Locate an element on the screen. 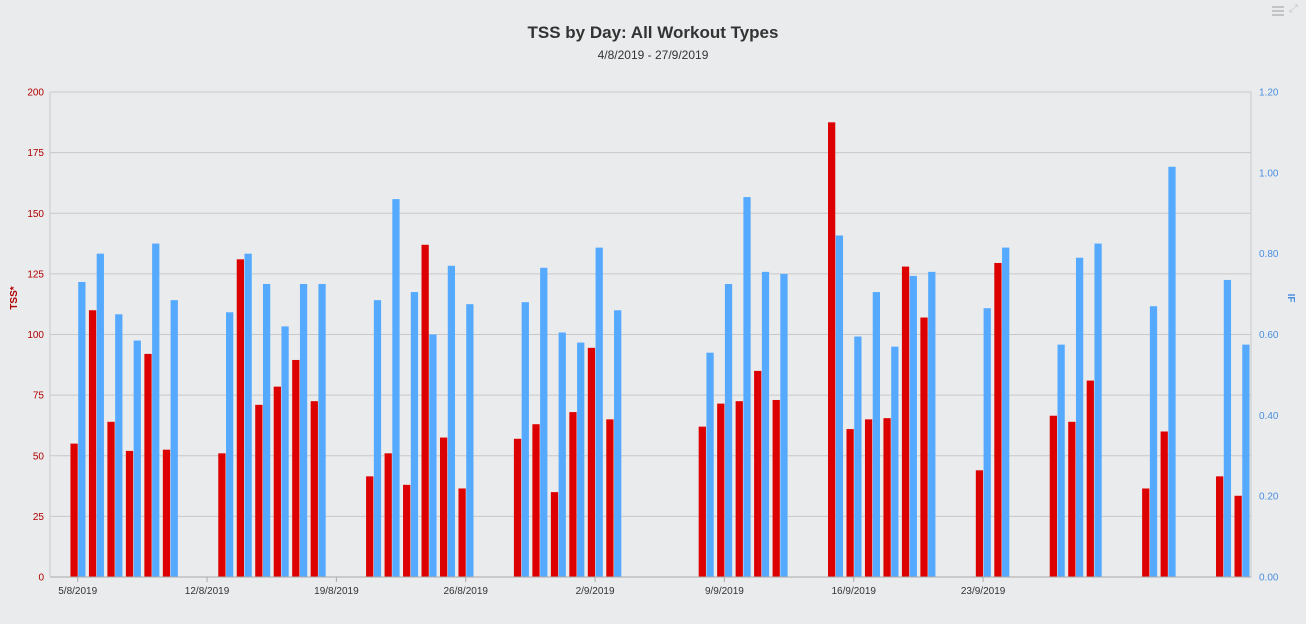 The width and height of the screenshot is (1306, 624). right-tick-label: 1.00 is located at coordinates (1269, 173).